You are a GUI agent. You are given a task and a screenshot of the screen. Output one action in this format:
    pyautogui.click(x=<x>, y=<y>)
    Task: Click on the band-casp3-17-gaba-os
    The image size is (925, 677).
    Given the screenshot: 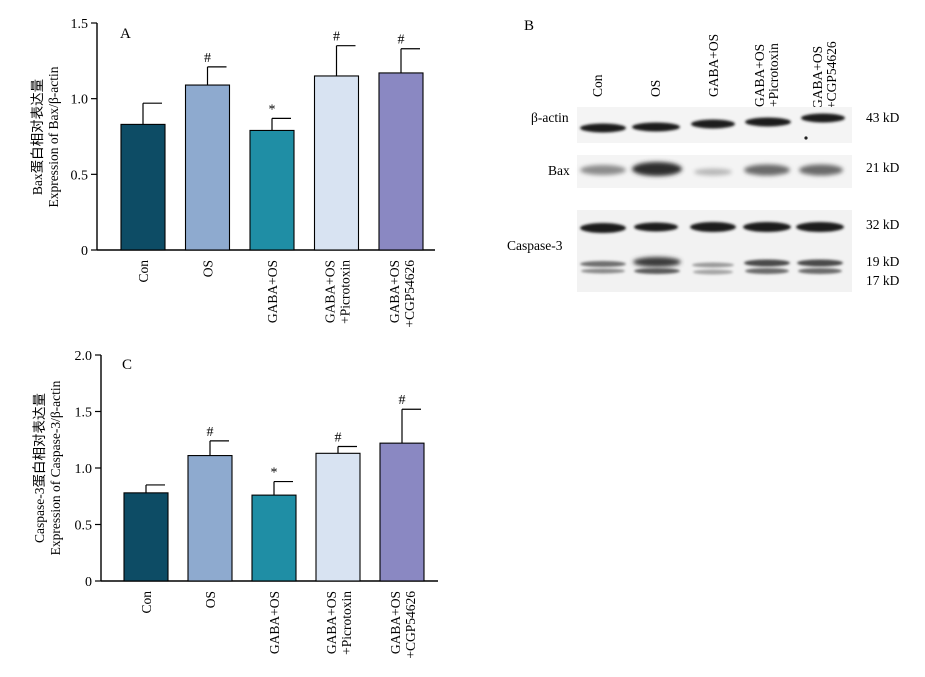 What is the action you would take?
    pyautogui.click(x=713, y=272)
    